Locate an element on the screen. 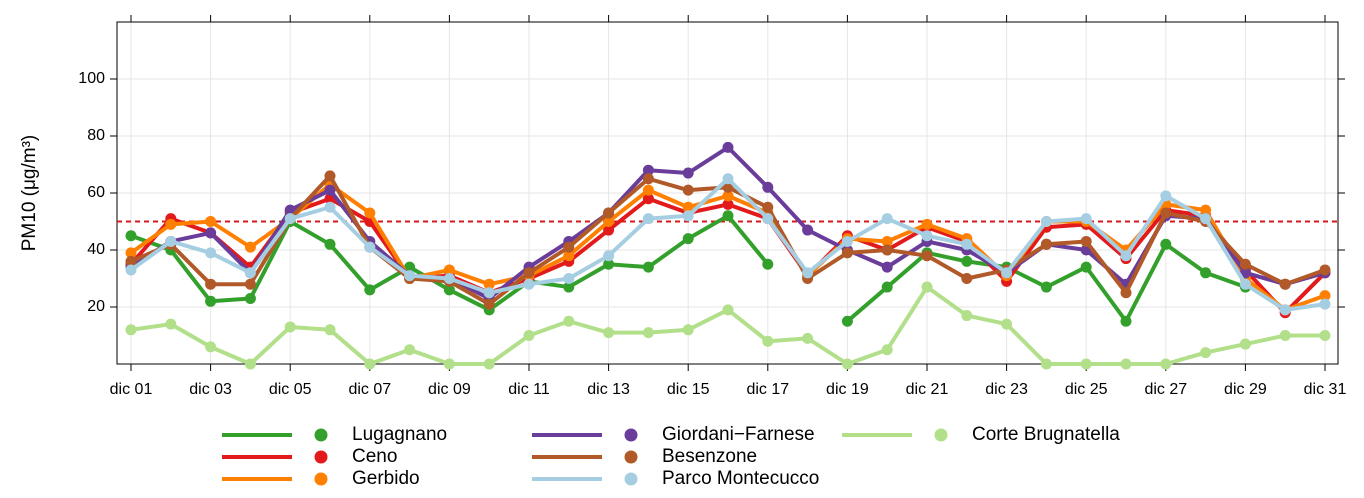 This screenshot has width=1364, height=498. x-tick-label: dic 05 is located at coordinates (290, 389).